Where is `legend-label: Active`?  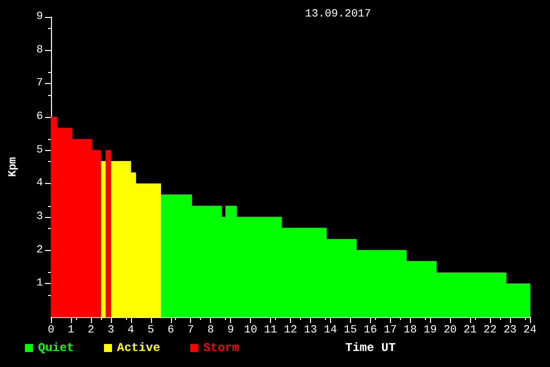
legend-label: Active is located at coordinates (138, 348).